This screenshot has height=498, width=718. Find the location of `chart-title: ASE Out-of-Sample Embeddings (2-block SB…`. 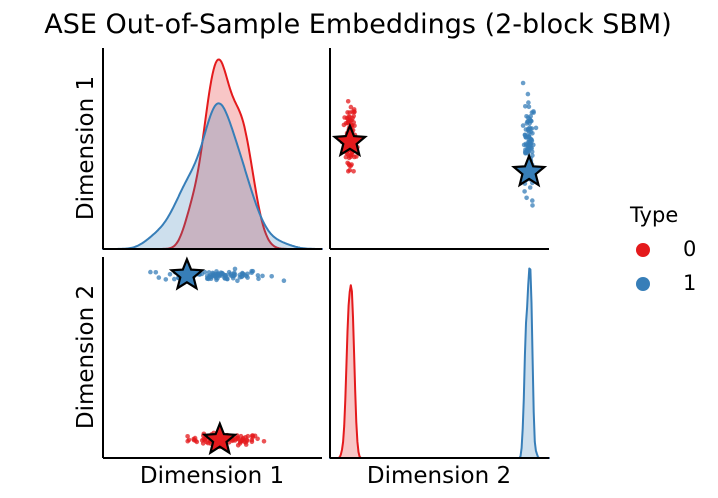

chart-title: ASE Out-of-Sample Embeddings (2-block SB… is located at coordinates (358, 24).